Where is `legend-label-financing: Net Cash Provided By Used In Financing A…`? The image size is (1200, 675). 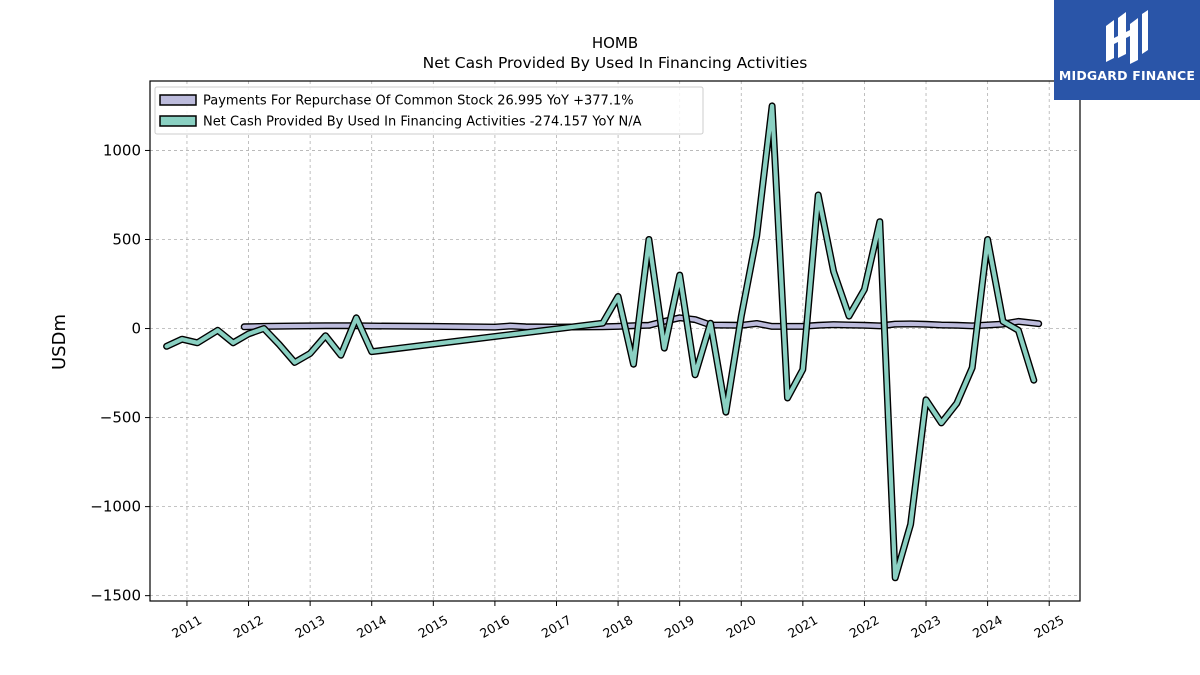
legend-label-financing: Net Cash Provided By Used In Financing A… is located at coordinates (422, 122).